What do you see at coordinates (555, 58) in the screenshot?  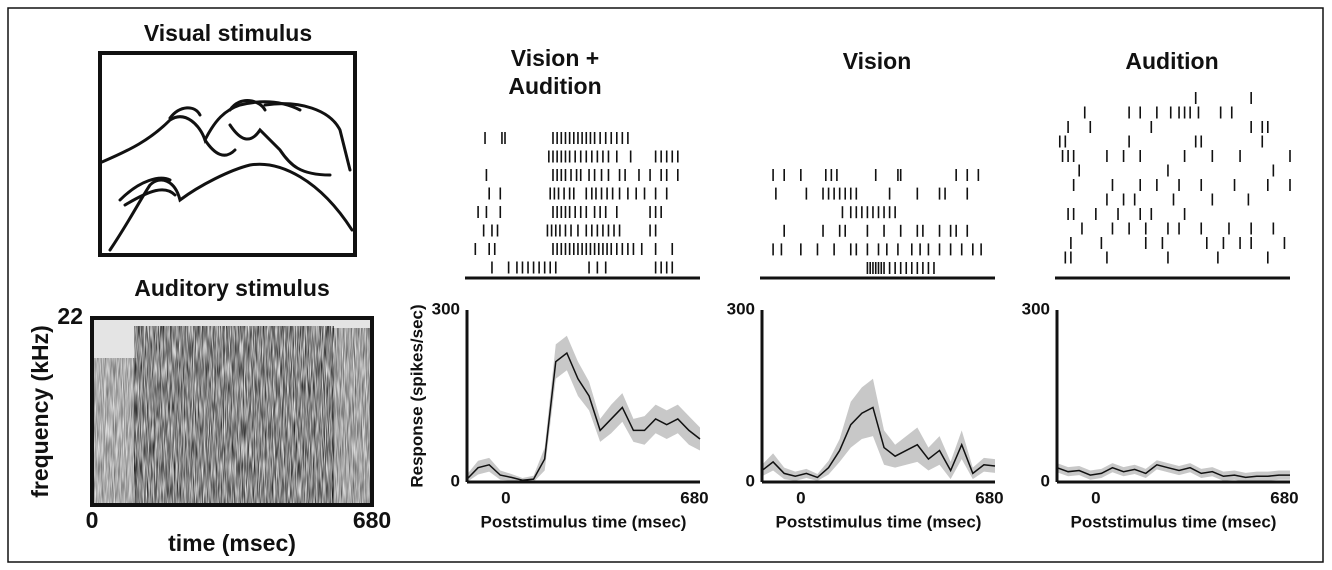 I see `chart-title: Vision +` at bounding box center [555, 58].